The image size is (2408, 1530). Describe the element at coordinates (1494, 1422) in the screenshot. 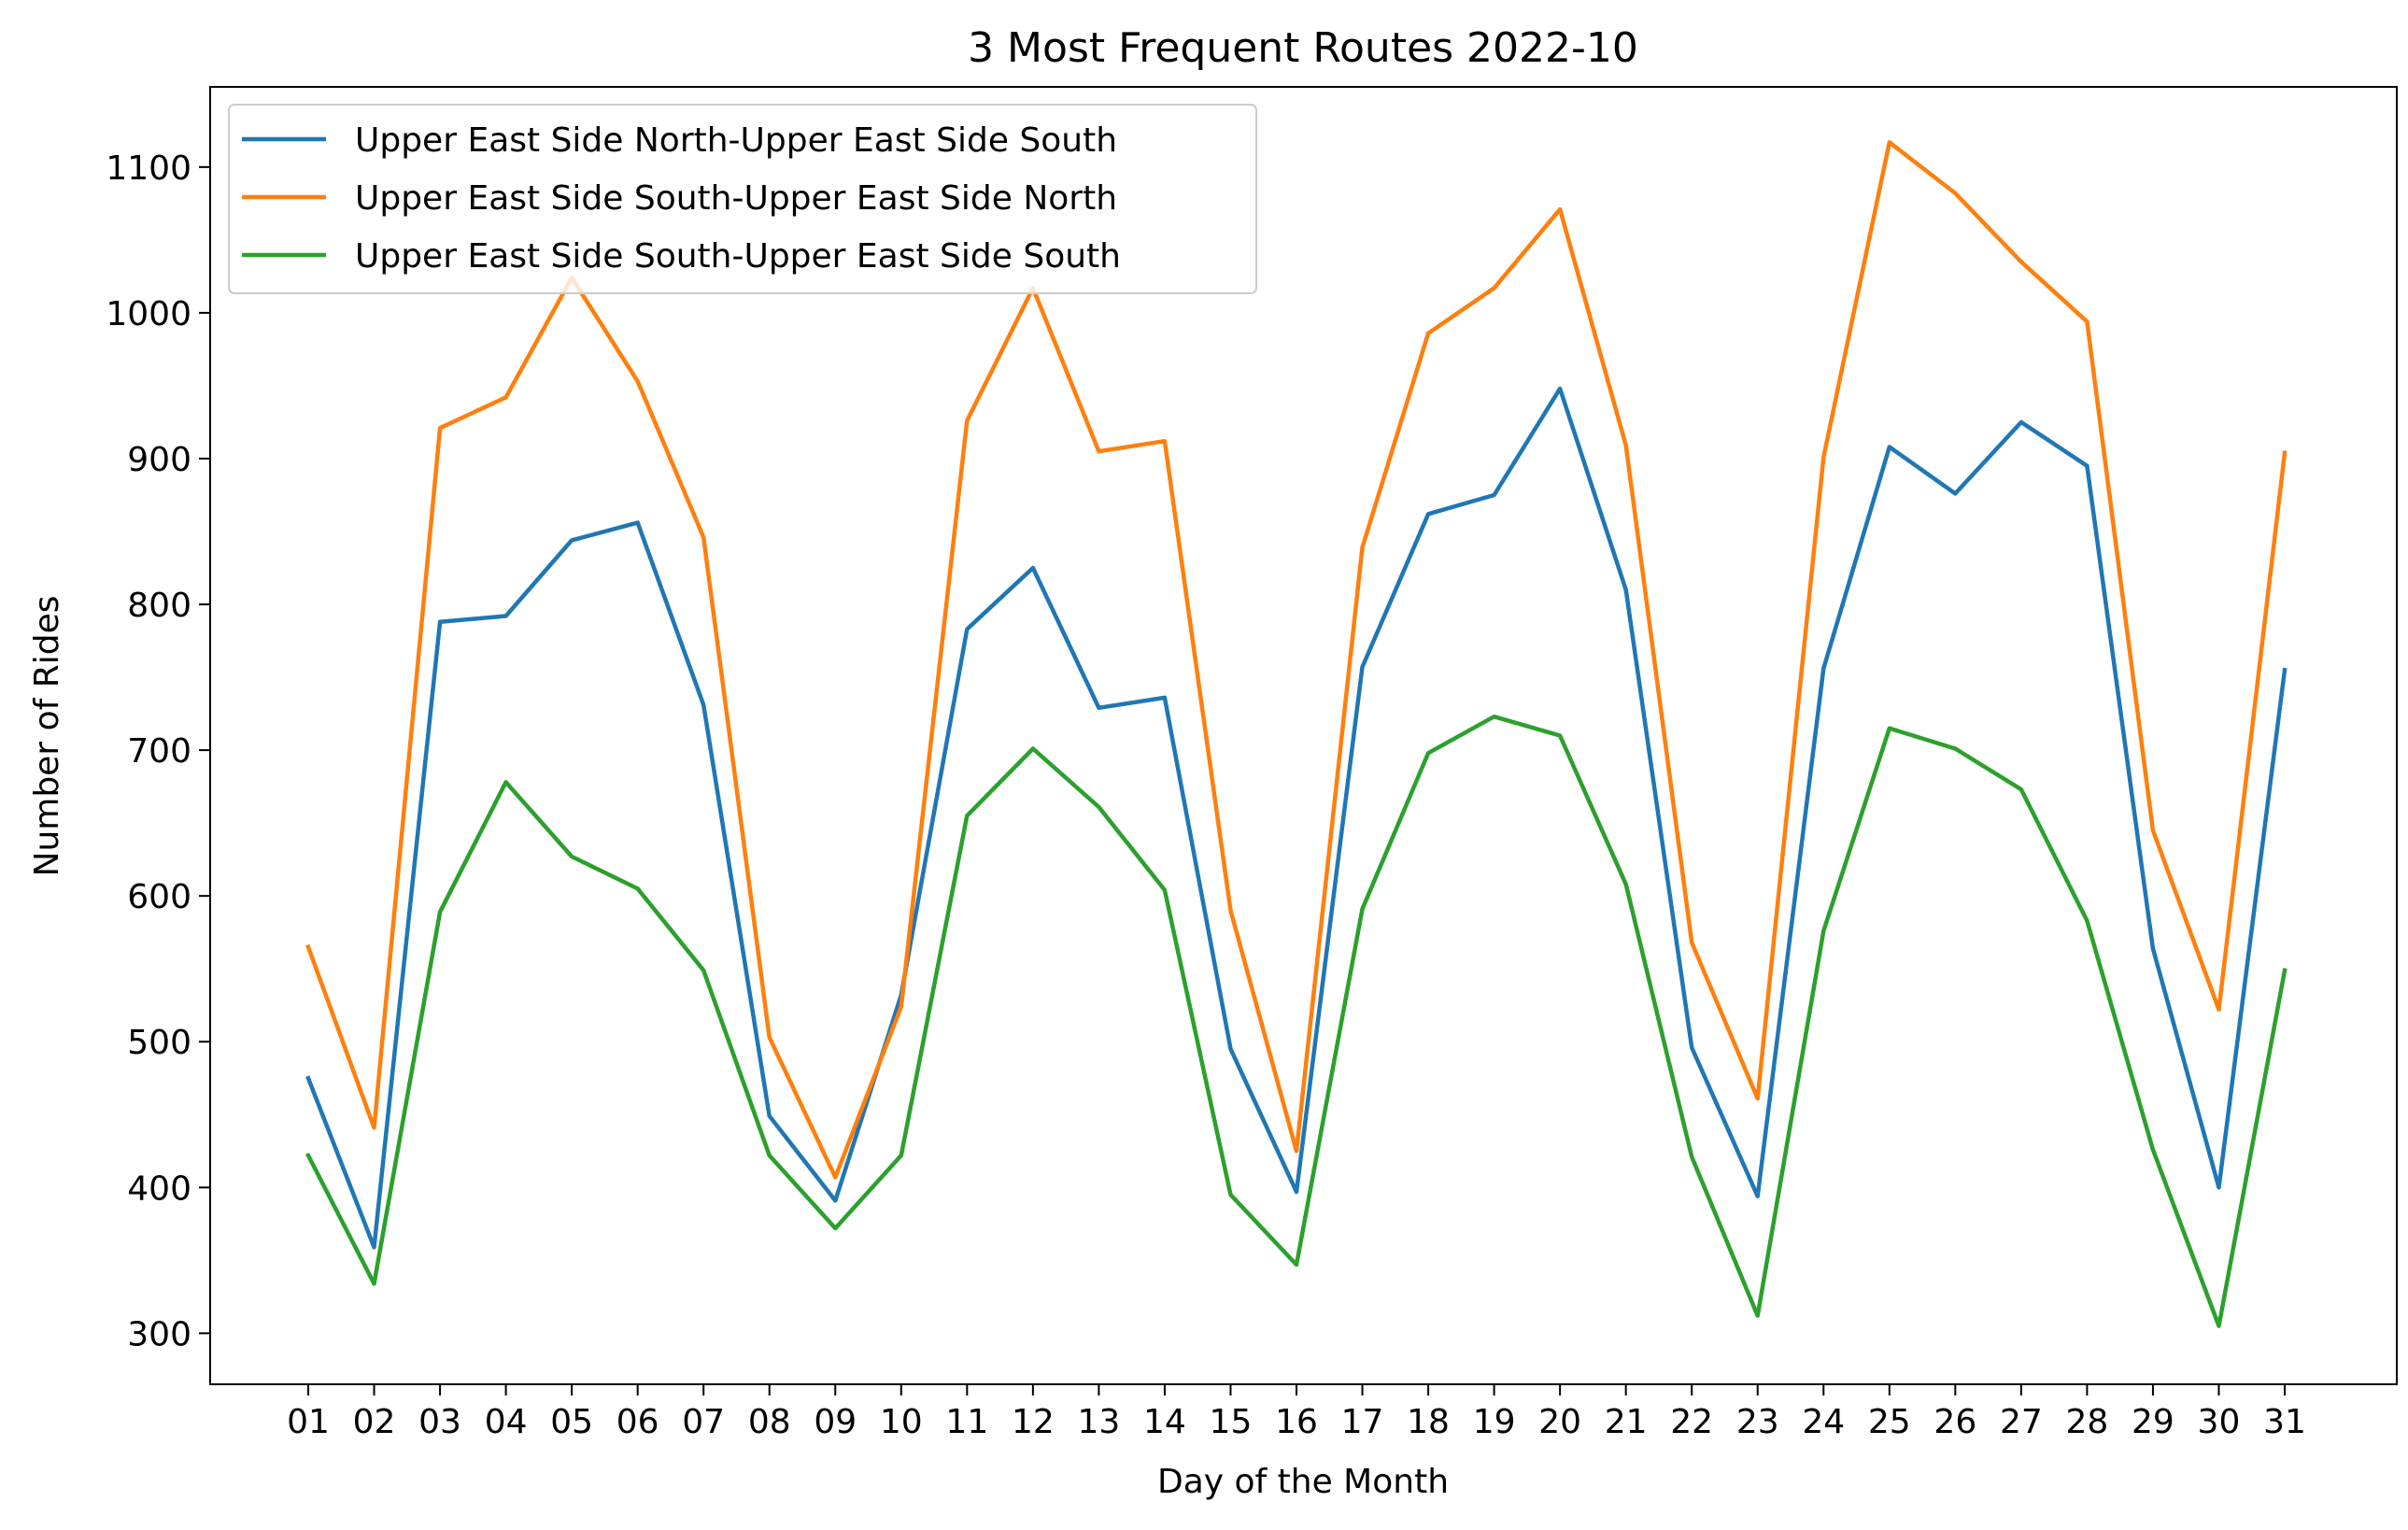

I see `x-tick-label: 19` at that location.